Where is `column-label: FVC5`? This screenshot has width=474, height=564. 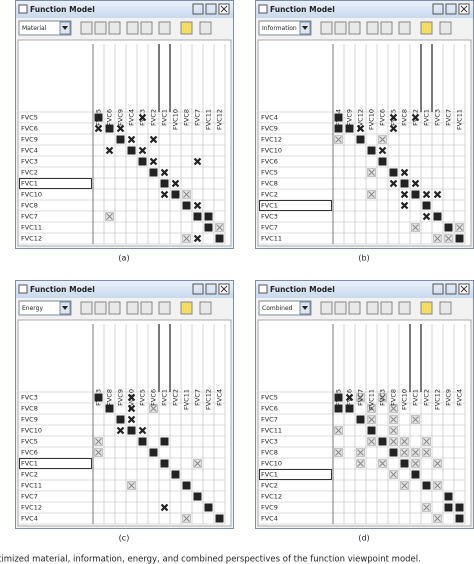 column-label: FVC5 is located at coordinates (143, 397).